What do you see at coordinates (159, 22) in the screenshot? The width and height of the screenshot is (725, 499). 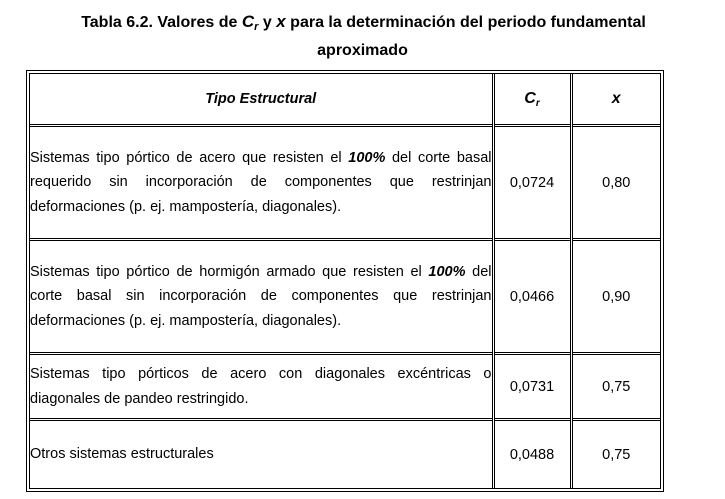 I see `caption-prefix: Tabla 6.2. Valores de` at bounding box center [159, 22].